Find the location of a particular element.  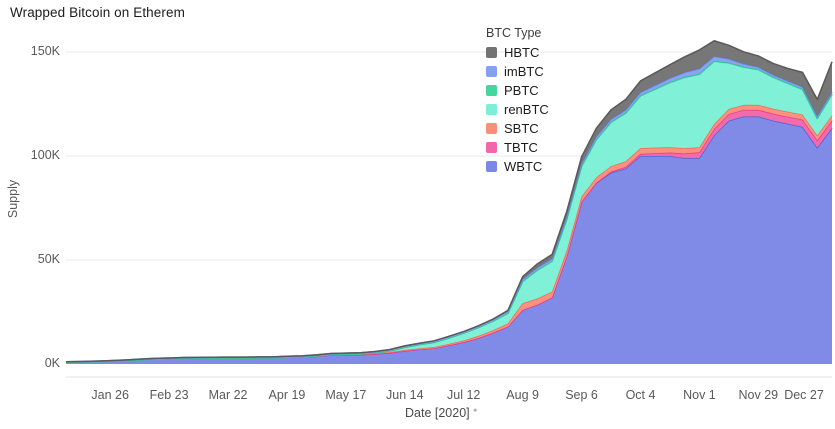

legend-swatch-PBTC is located at coordinates (491, 90).